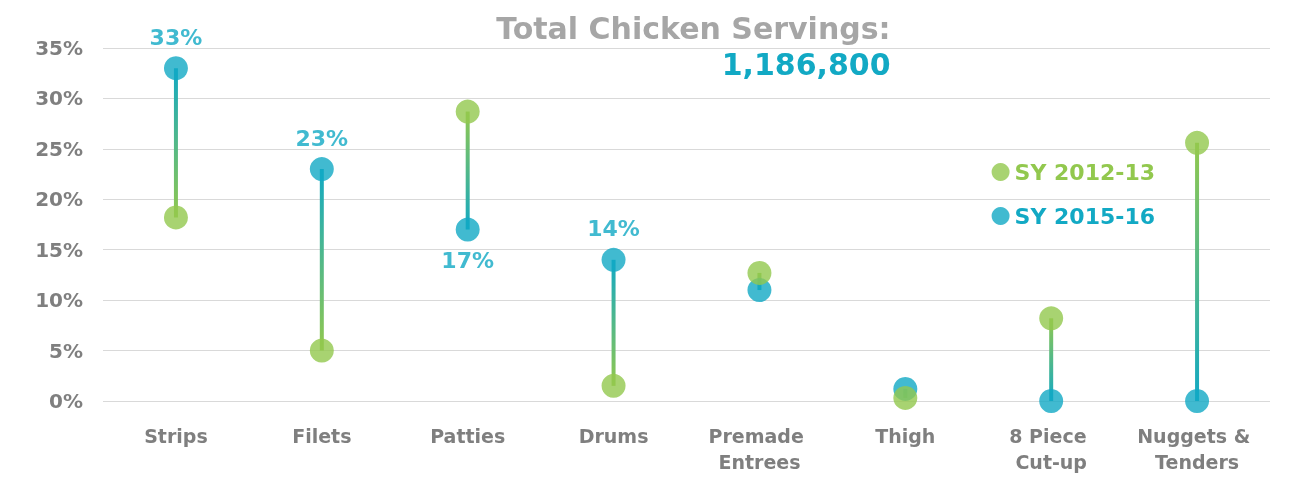 This screenshot has height=487, width=1308. Describe the element at coordinates (66, 401) in the screenshot. I see `y-tick-label: 0%` at that location.